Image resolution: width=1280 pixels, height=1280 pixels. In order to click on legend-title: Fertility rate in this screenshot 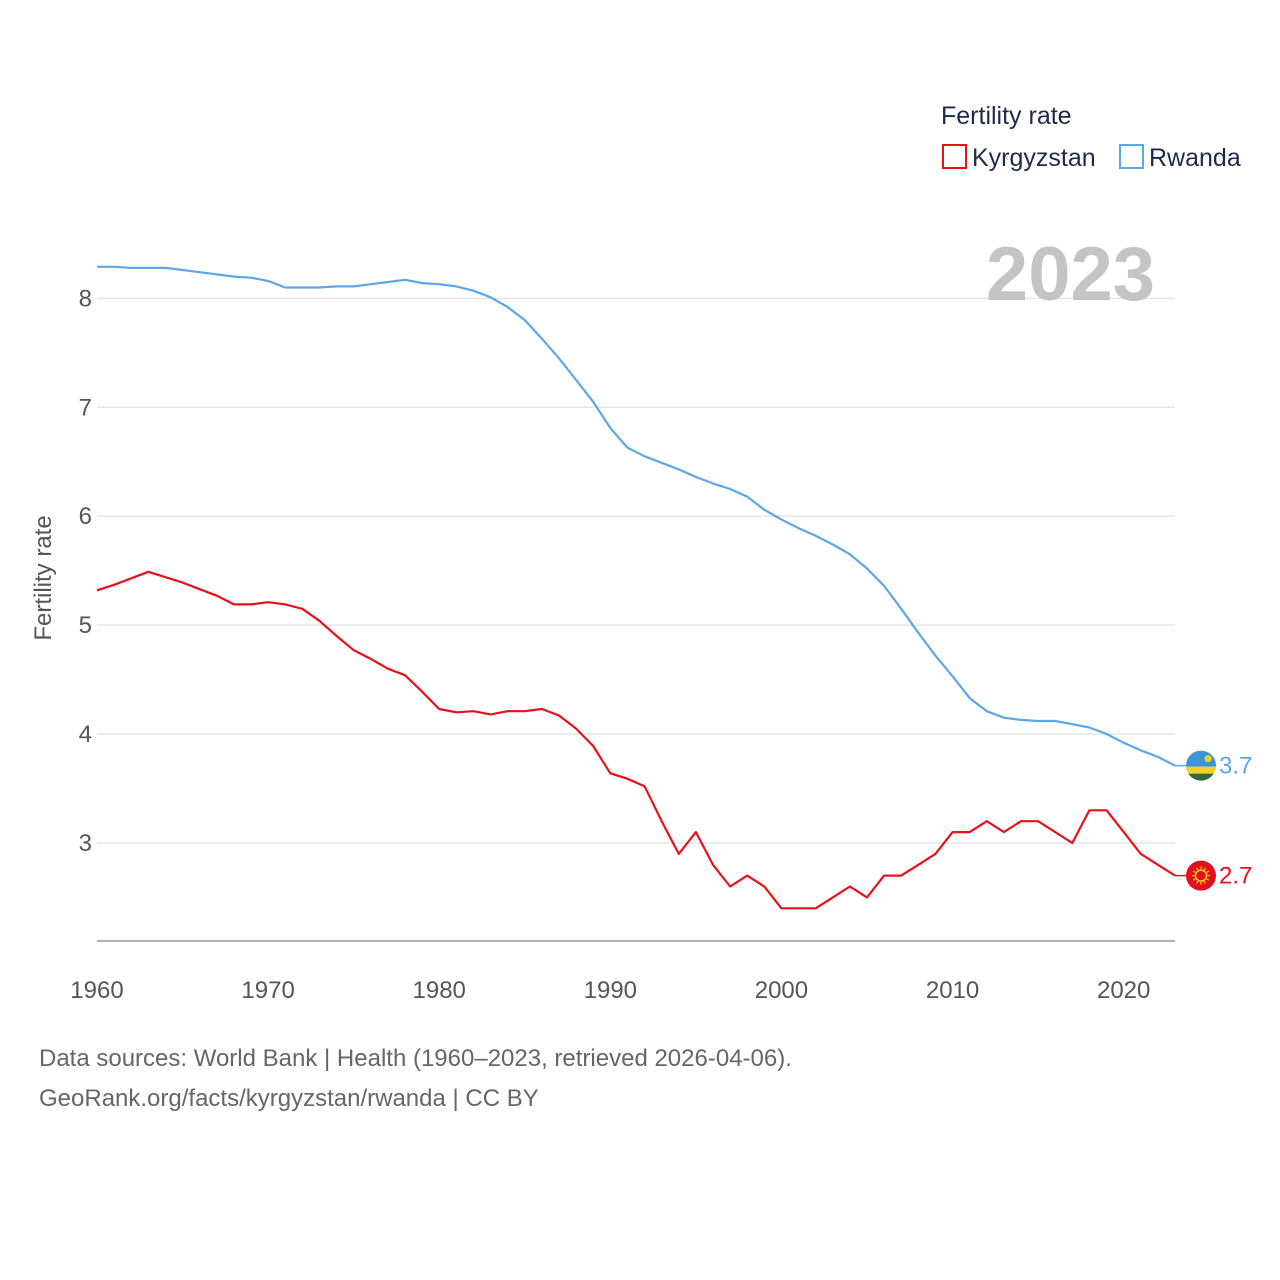, I will do `click(1006, 116)`.